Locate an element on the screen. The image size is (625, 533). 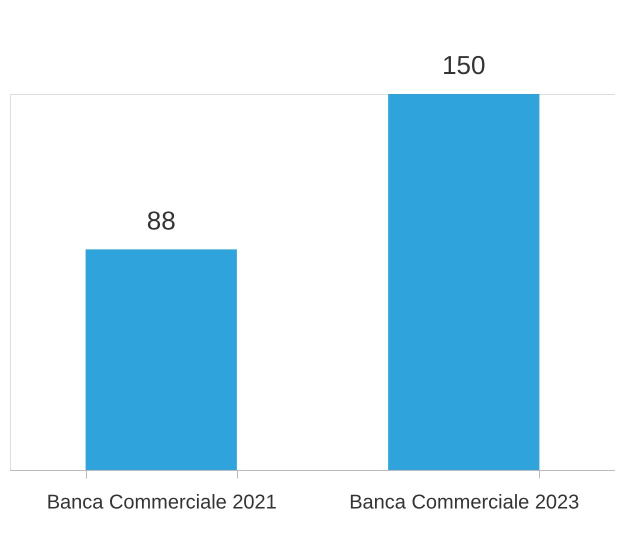
data-label: 150 is located at coordinates (464, 65).